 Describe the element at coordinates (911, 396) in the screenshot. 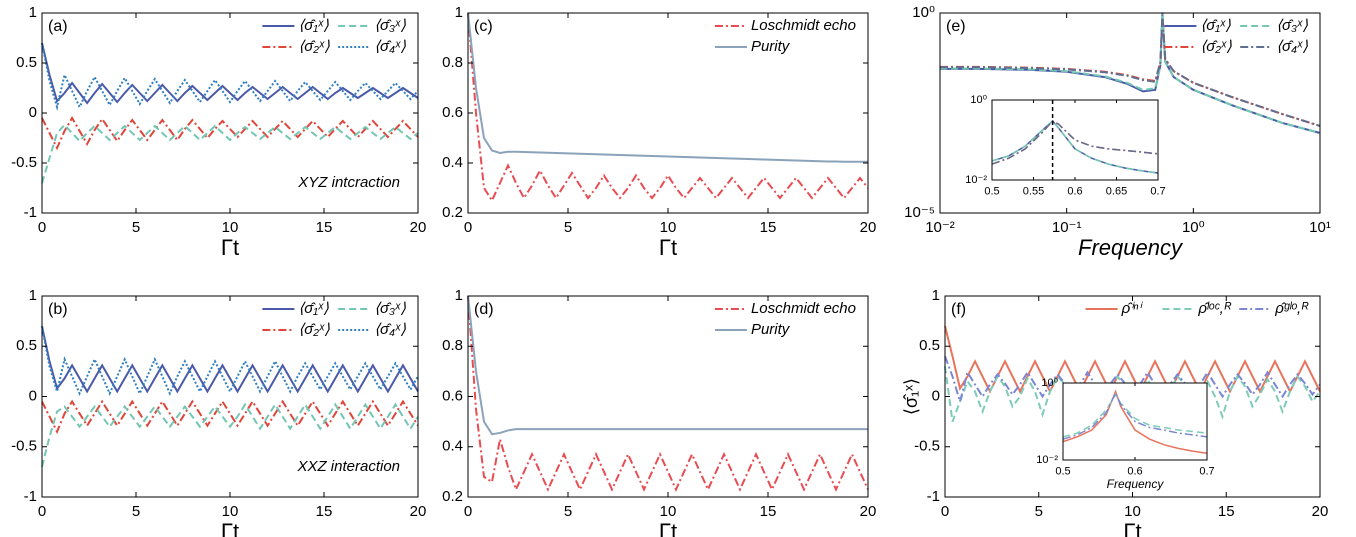

I see `y-axis-label: ⟨σ̂₁ˣ⟩` at that location.